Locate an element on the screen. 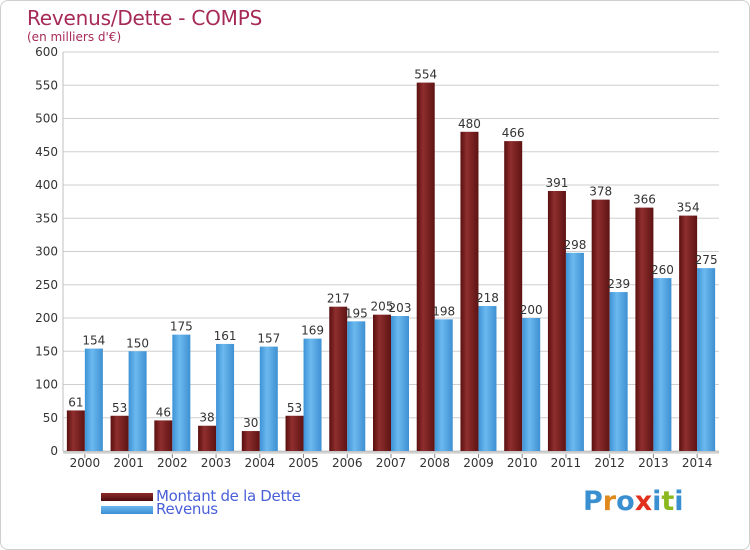 This screenshot has height=550, width=750. logo-letter: P is located at coordinates (593, 501).